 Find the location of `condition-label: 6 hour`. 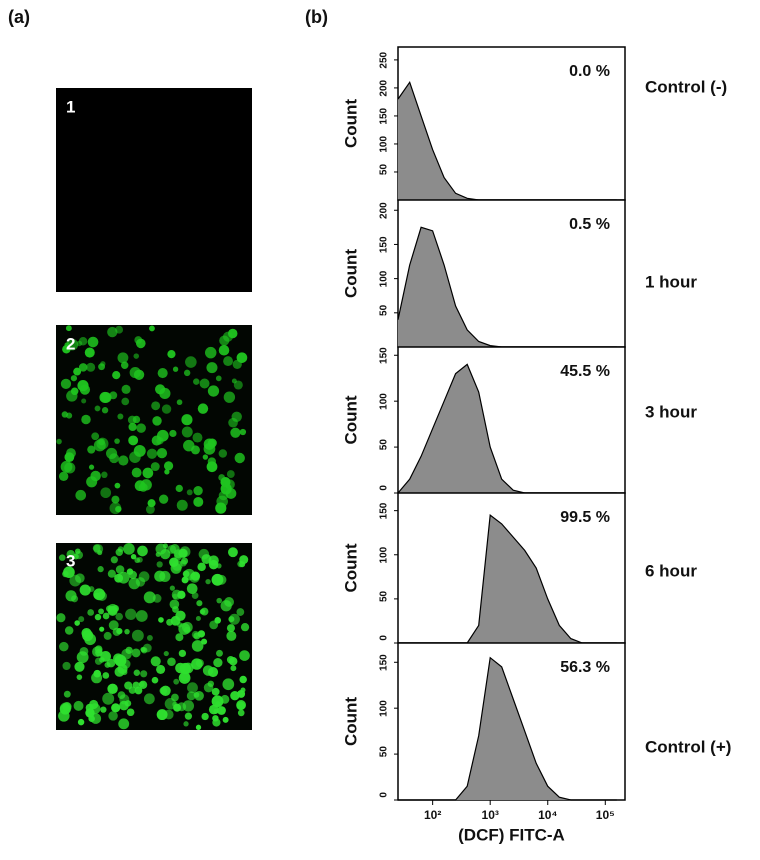

condition-label: 6 hour is located at coordinates (671, 570).